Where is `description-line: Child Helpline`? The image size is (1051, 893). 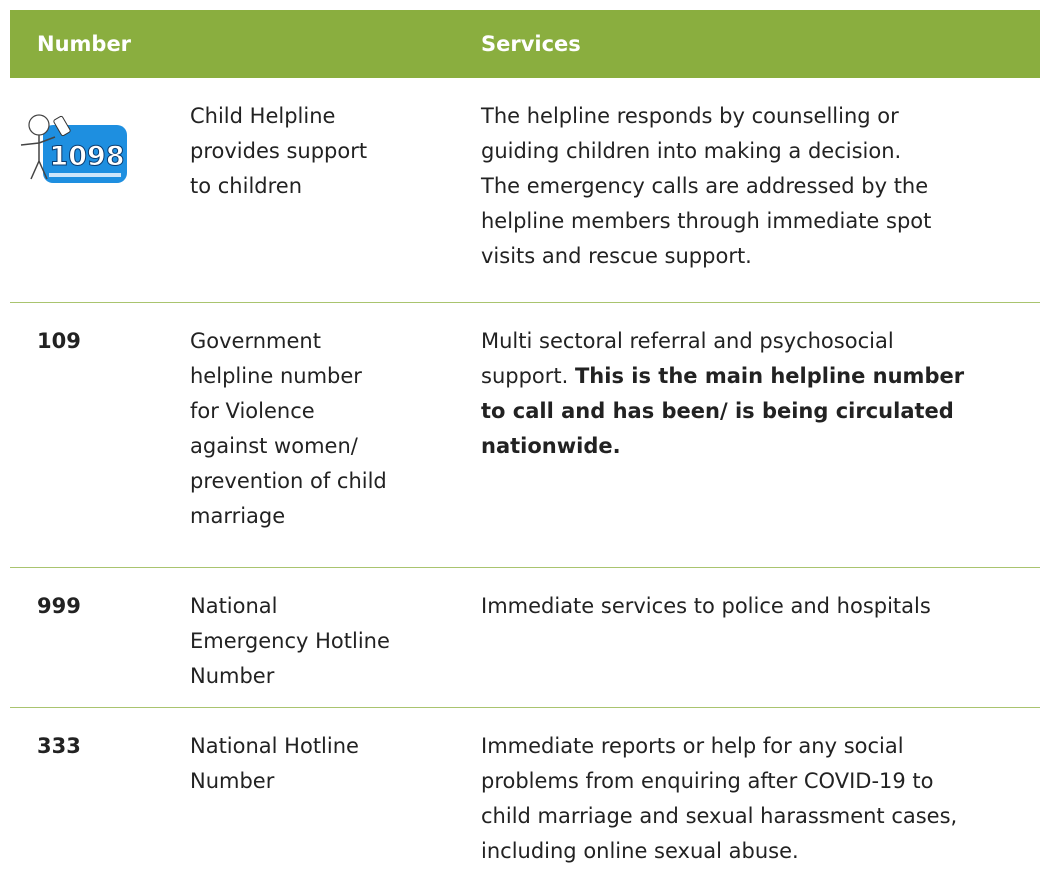
description-line: Child Helpline is located at coordinates (263, 116).